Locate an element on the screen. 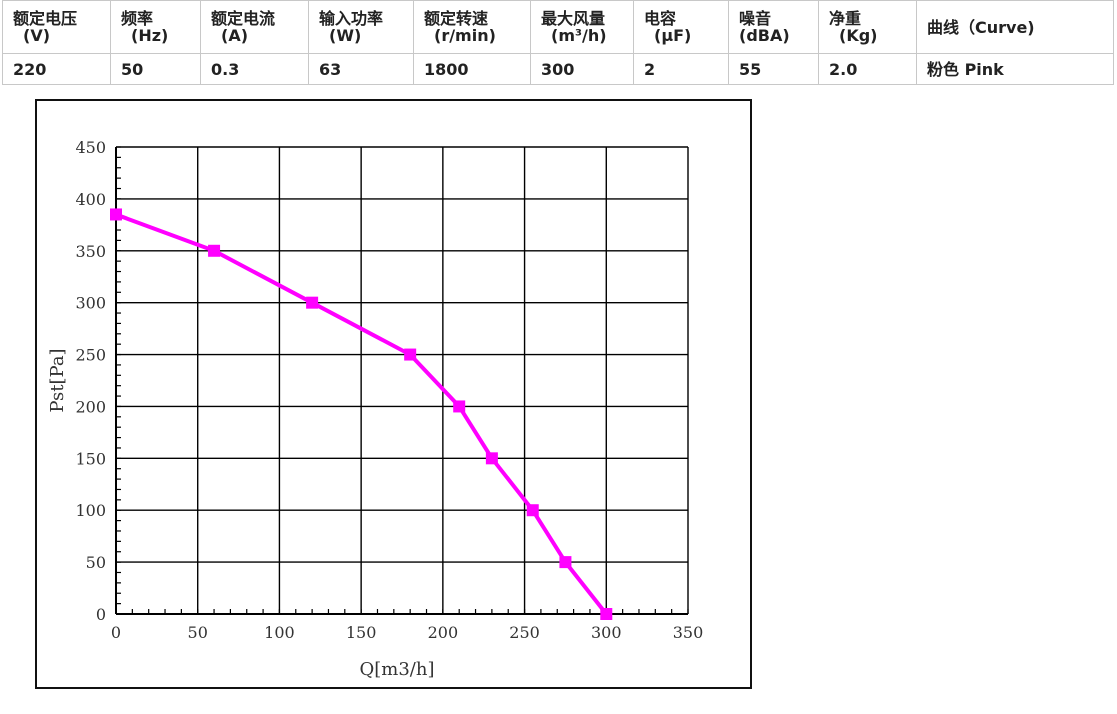 The width and height of the screenshot is (1117, 714). header-unit: (dBA) is located at coordinates (764, 35).